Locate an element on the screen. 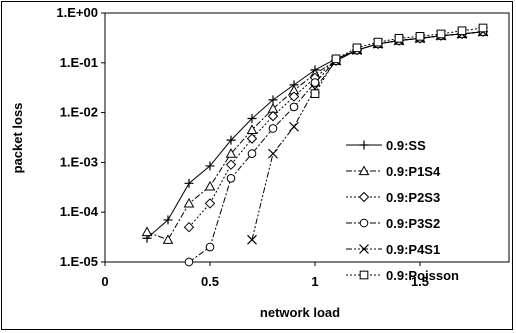 The image size is (516, 333). legend-label: 0.9:Poisson is located at coordinates (422, 275).